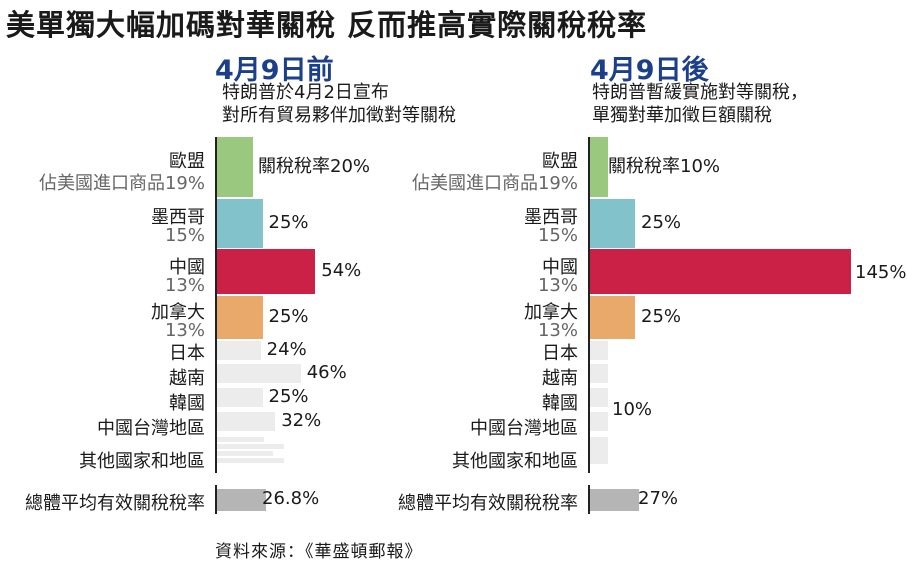 The height and width of the screenshot is (562, 907). What do you see at coordinates (700, 104) in the screenshot?
I see `panel-description: 特朗普暫緩實施對等關稅， 單獨對華加徵巨額關稅` at bounding box center [700, 104].